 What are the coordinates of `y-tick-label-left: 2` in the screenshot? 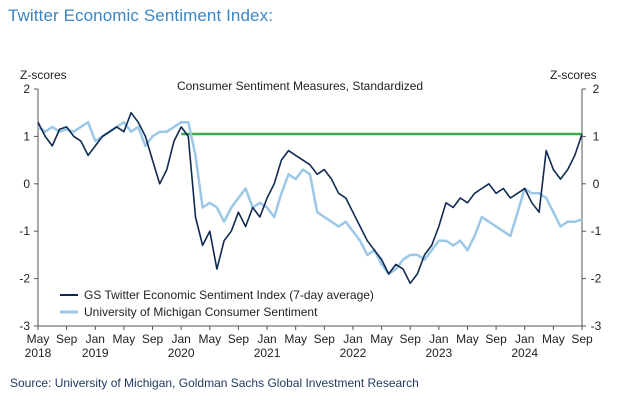 It's located at (26, 89).